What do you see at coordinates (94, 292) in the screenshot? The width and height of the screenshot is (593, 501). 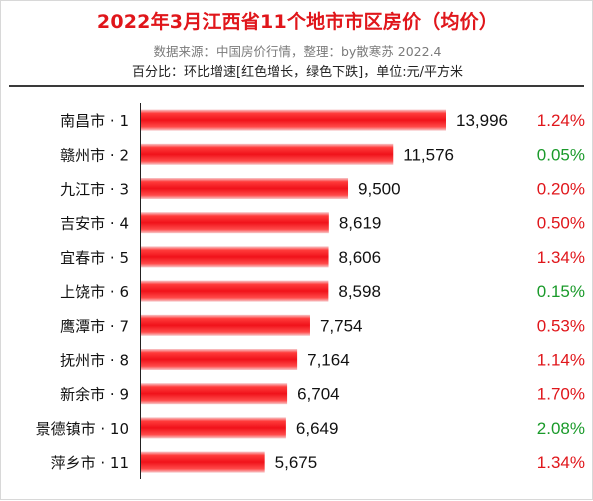 I see `category-label: 上饶市 · 6` at bounding box center [94, 292].